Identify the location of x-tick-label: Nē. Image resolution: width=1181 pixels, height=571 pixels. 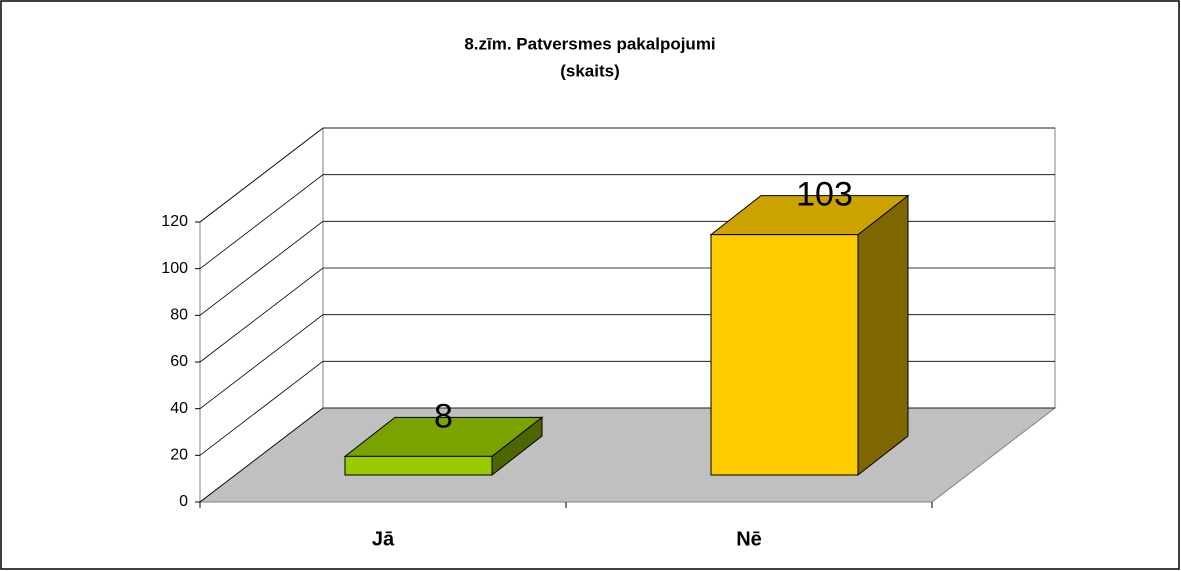
(749, 539).